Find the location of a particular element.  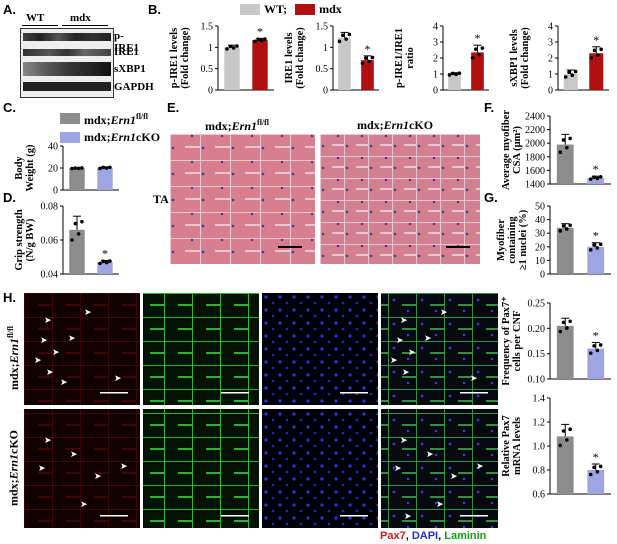

histology-side-label: TA is located at coordinates (161, 199).